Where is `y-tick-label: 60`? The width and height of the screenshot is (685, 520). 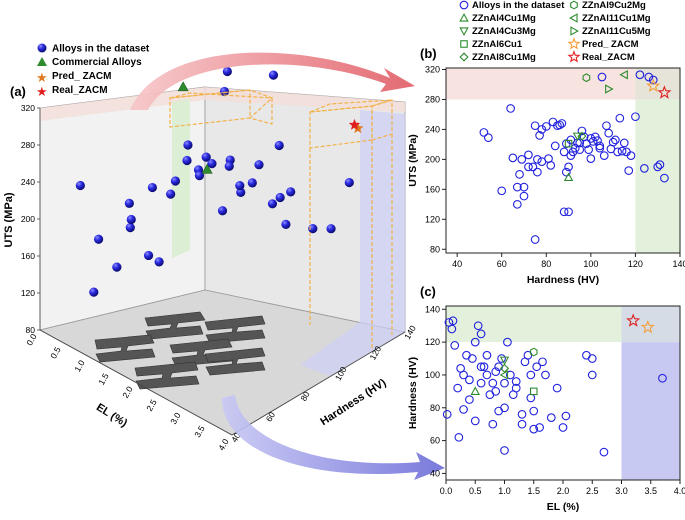 y-tick-label: 60 is located at coordinates (435, 441).